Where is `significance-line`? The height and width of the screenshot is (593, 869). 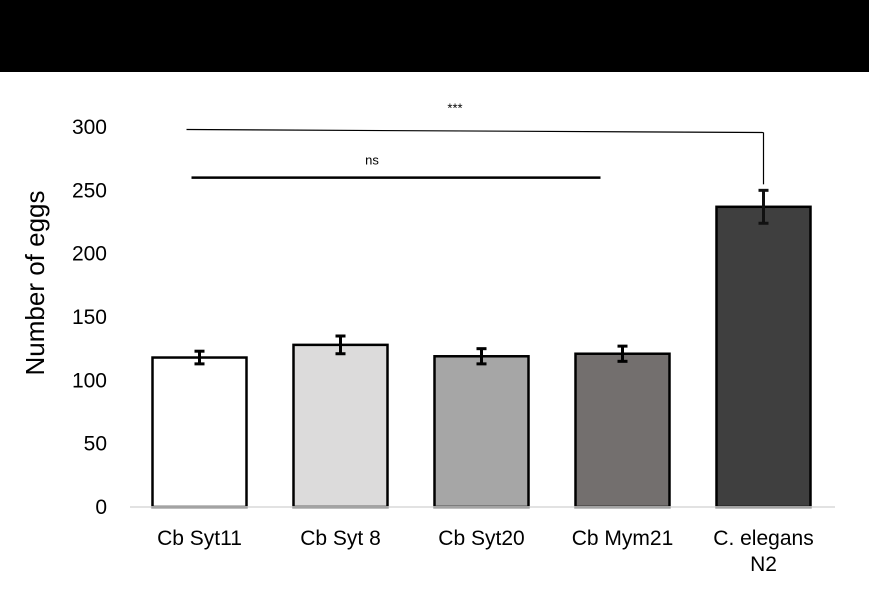 significance-line is located at coordinates (475, 131).